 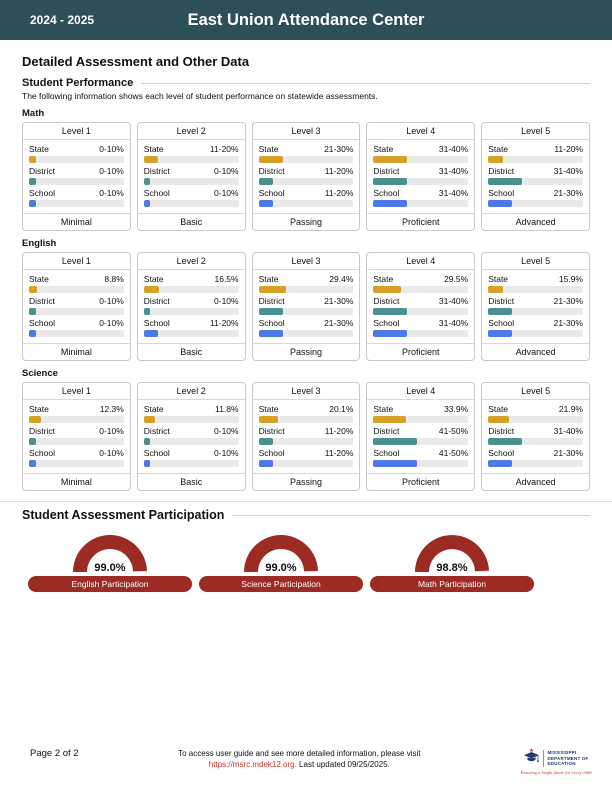 What do you see at coordinates (452, 568) in the screenshot?
I see `gauge-value: 98.8%` at bounding box center [452, 568].